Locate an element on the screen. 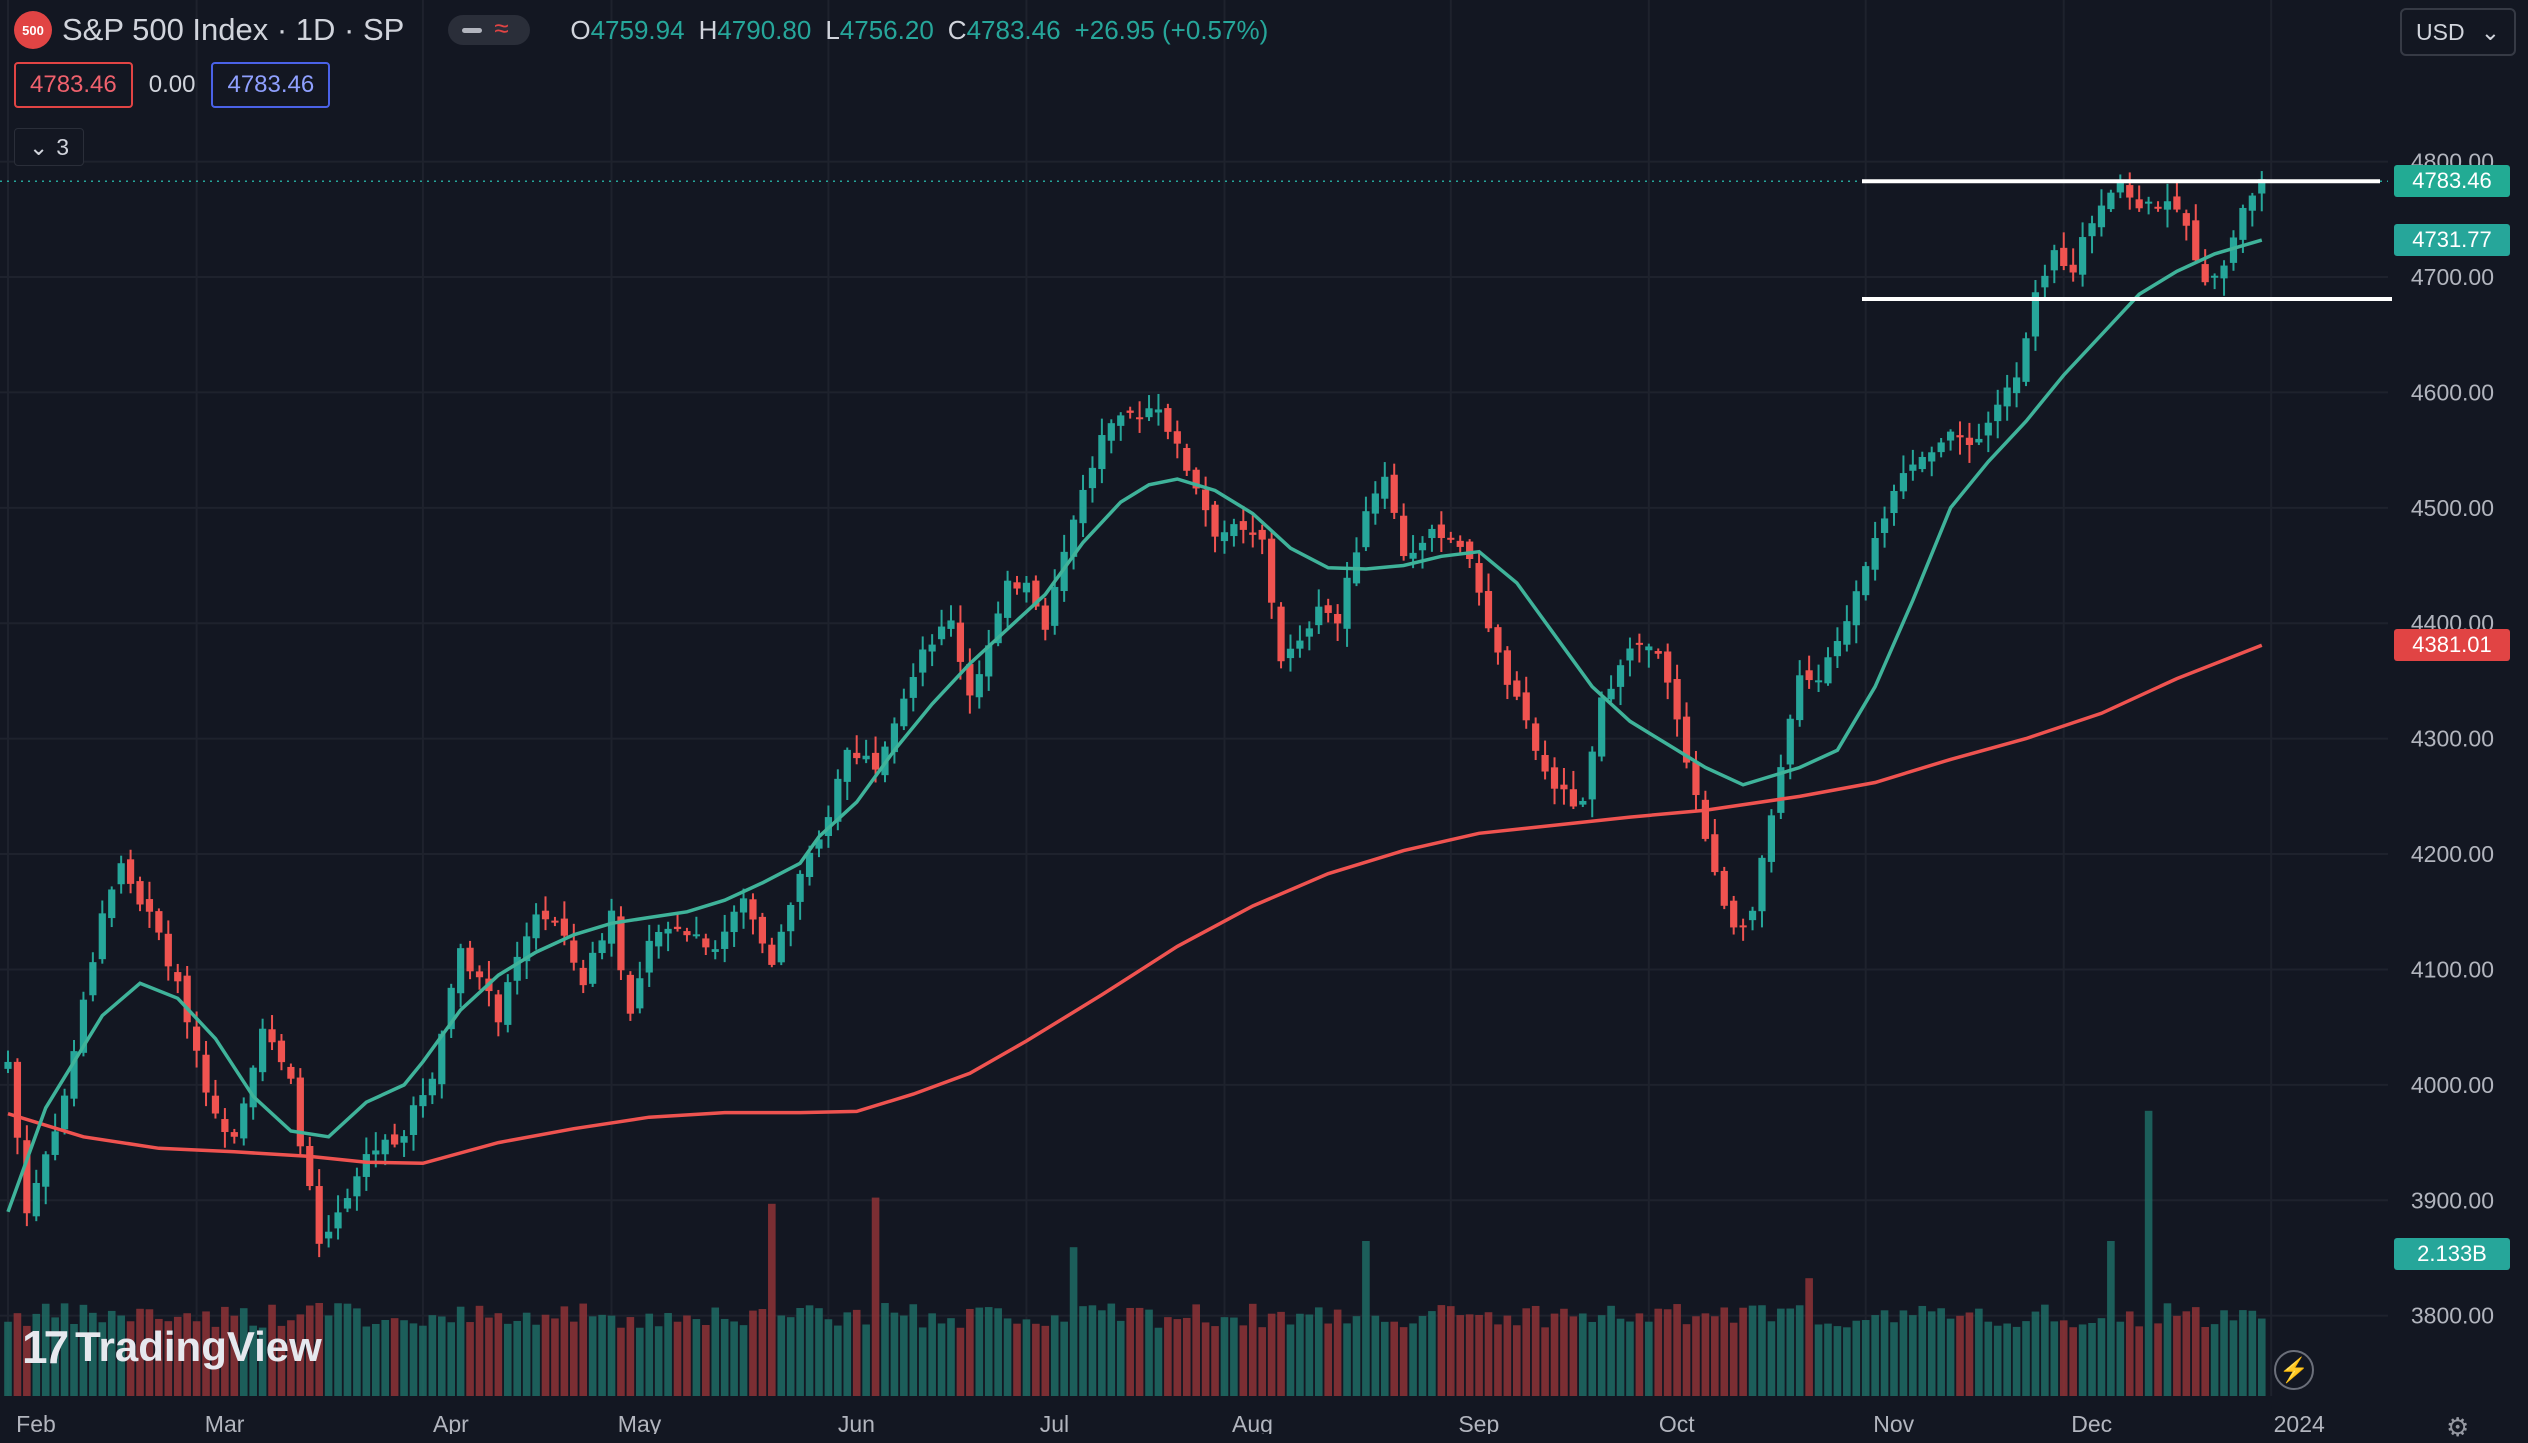 This screenshot has width=2528, height=1443. price-tick-label: 4200.00 is located at coordinates (2452, 854).